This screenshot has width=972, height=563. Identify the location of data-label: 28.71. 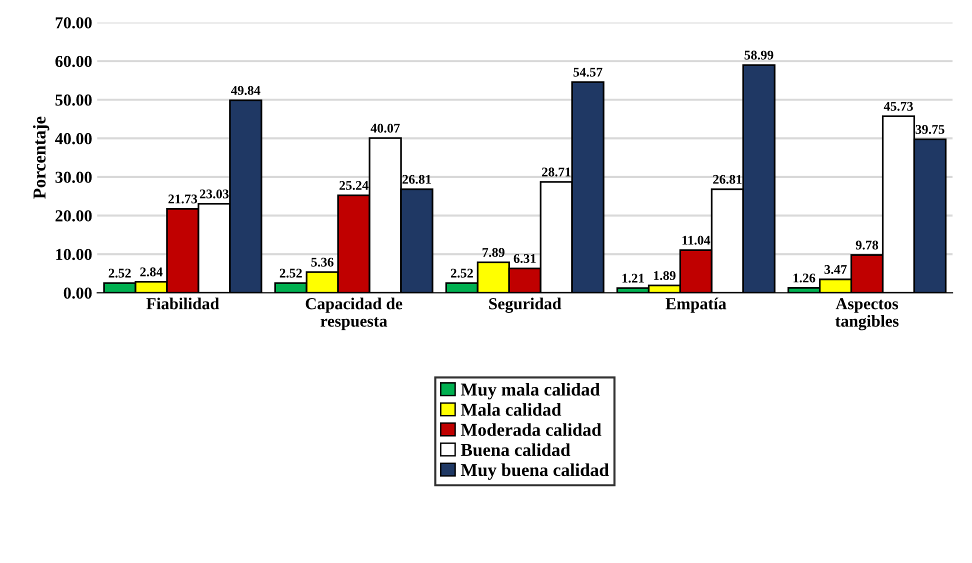
(556, 172).